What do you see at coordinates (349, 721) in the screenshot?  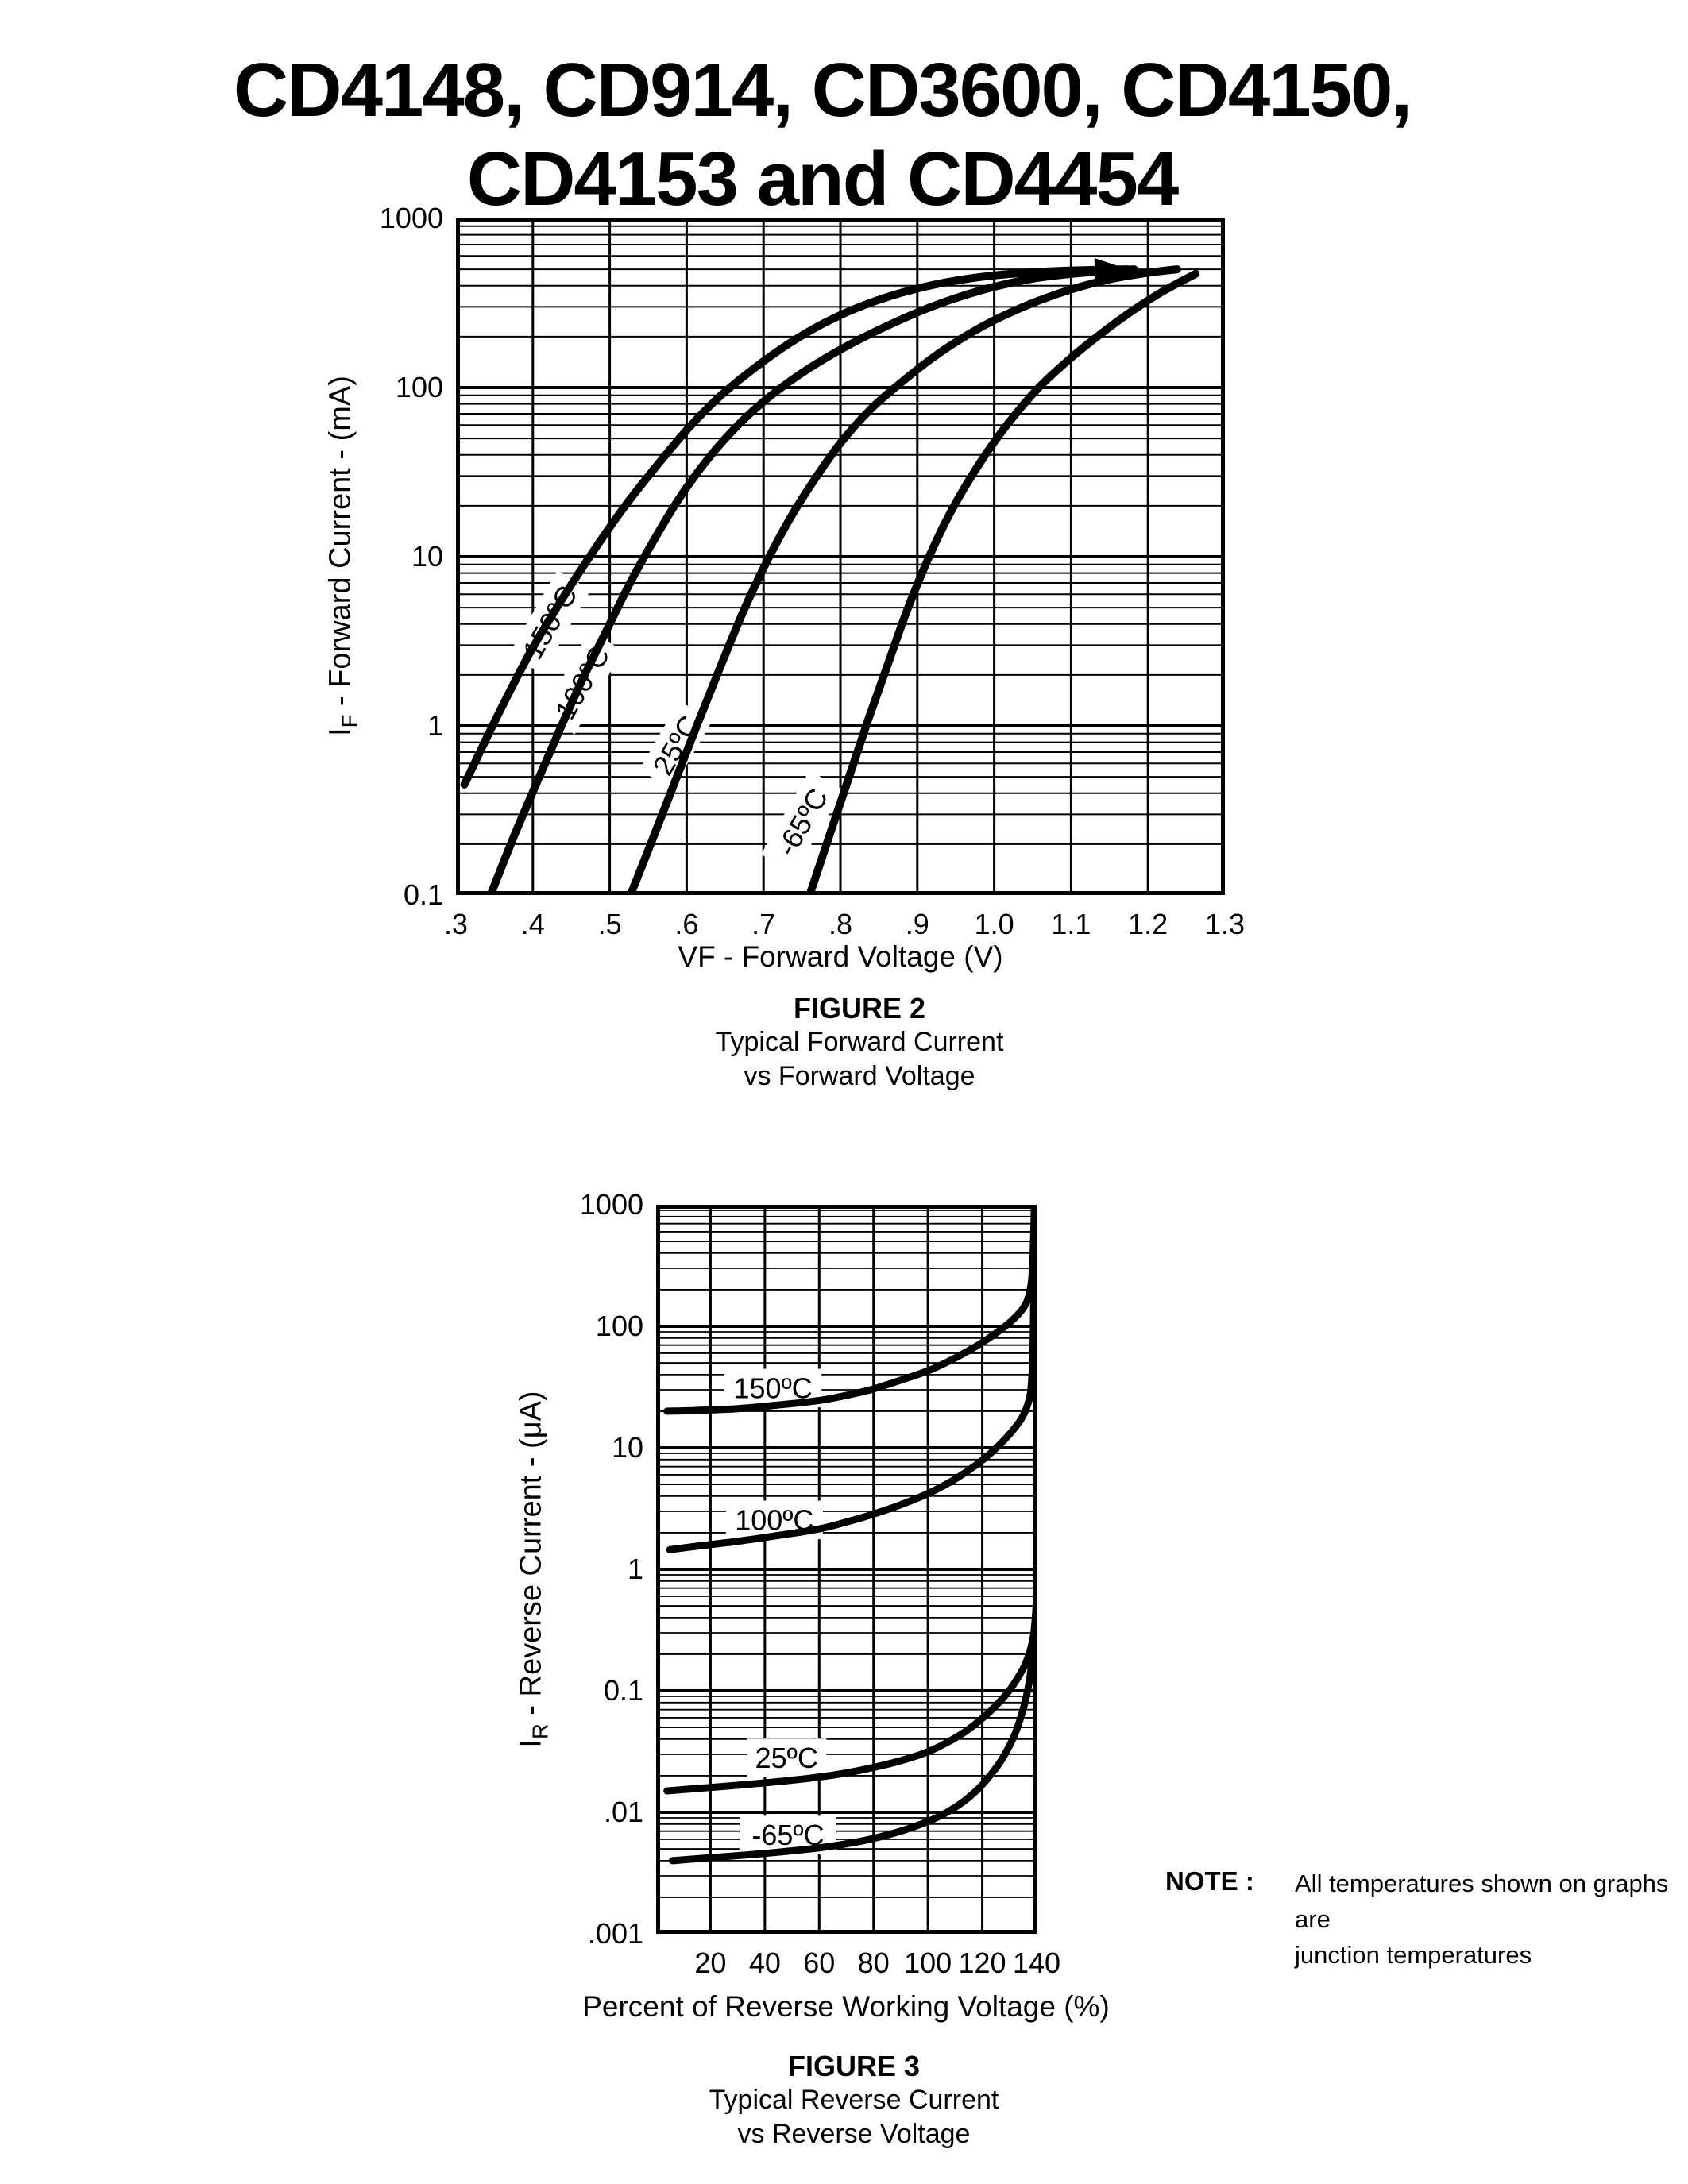 I see `fig2-y-axis-title-subscript: F` at bounding box center [349, 721].